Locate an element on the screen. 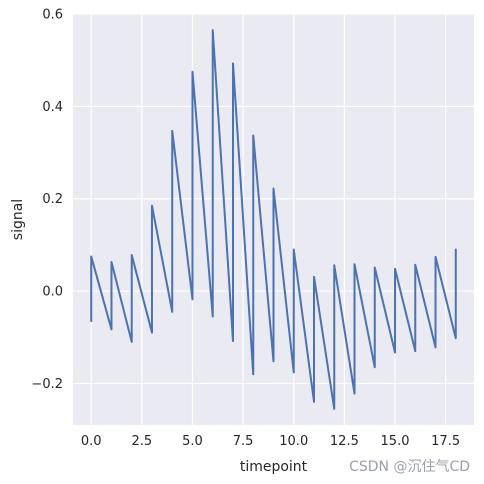 Image resolution: width=484 pixels, height=484 pixels. x-tick-label: 15.0 is located at coordinates (395, 441).